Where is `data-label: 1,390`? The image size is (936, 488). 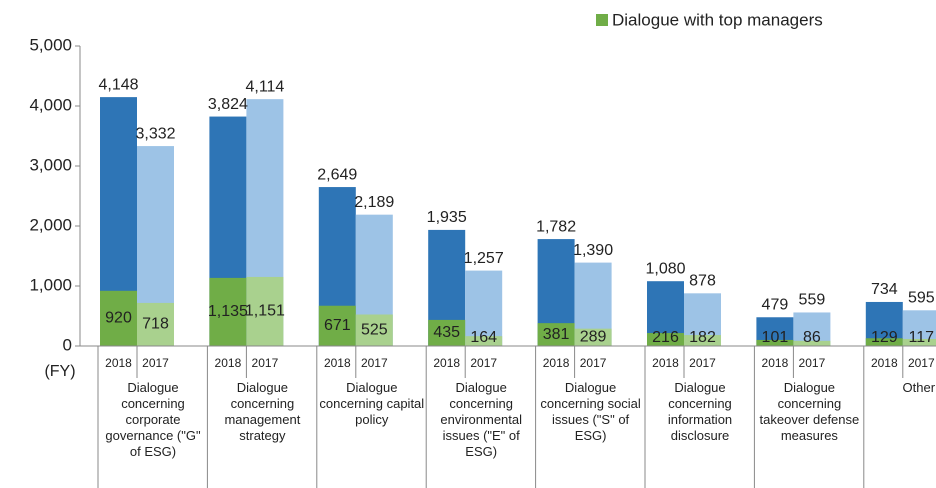
data-label: 1,390 is located at coordinates (593, 250).